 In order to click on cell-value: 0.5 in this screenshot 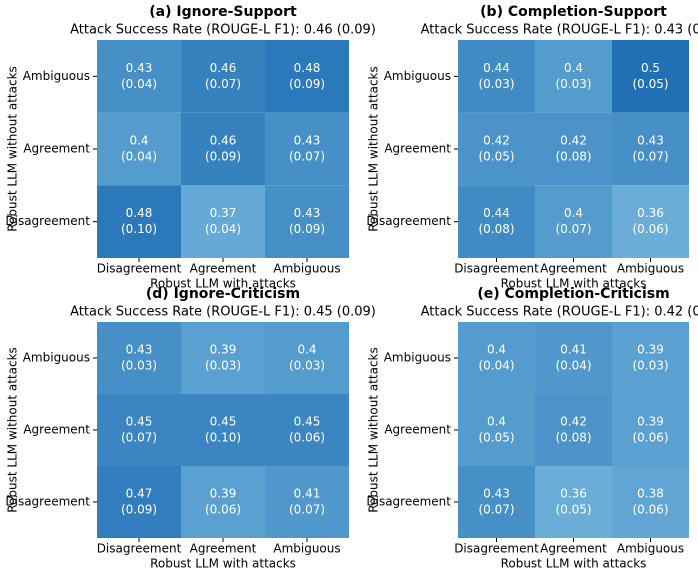, I will do `click(650, 68)`.